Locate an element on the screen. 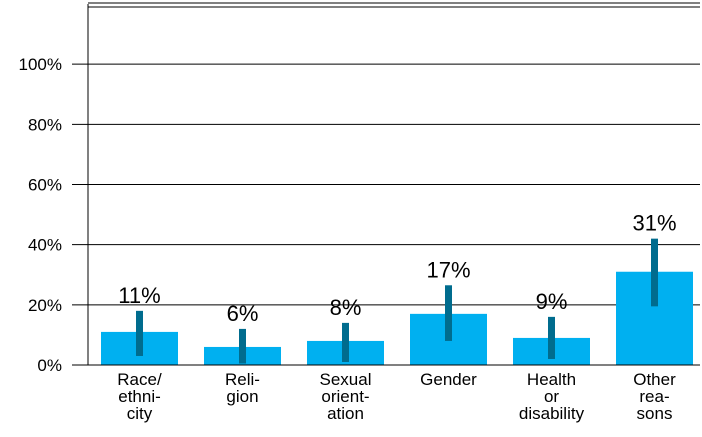 The image size is (702, 437). x-tick-label-line: Gender is located at coordinates (448, 379).